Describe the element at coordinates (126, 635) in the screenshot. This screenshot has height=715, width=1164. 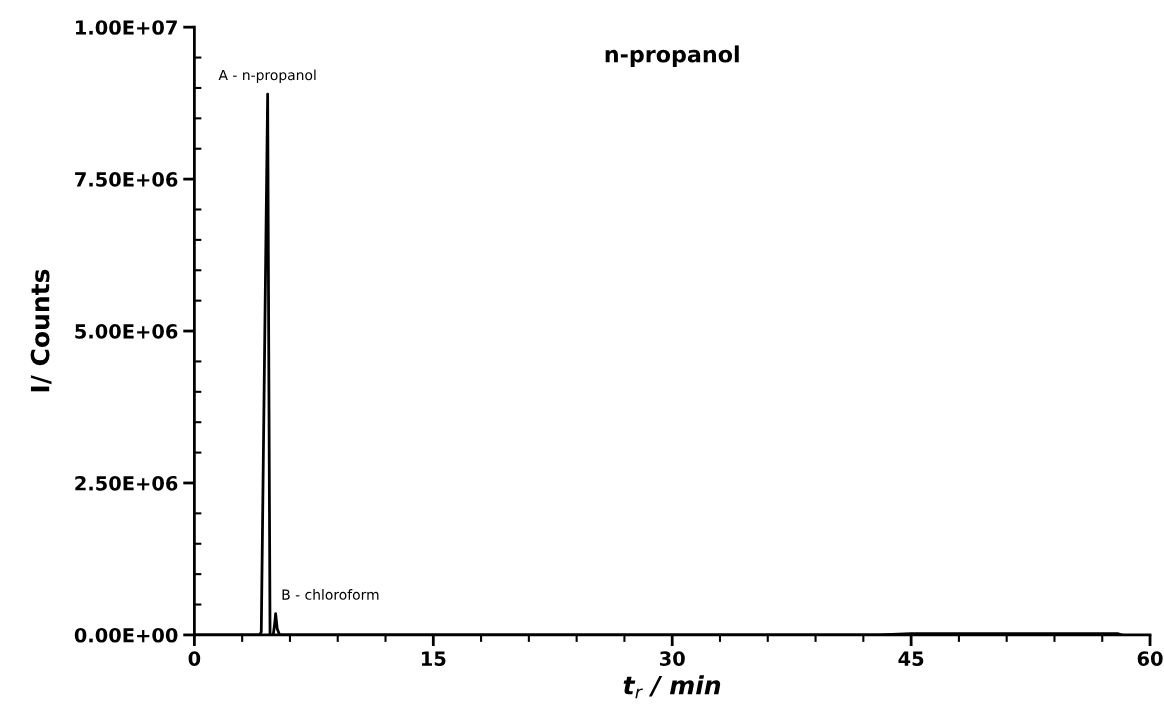
I see `y-tick-label: 0.00E+00` at that location.